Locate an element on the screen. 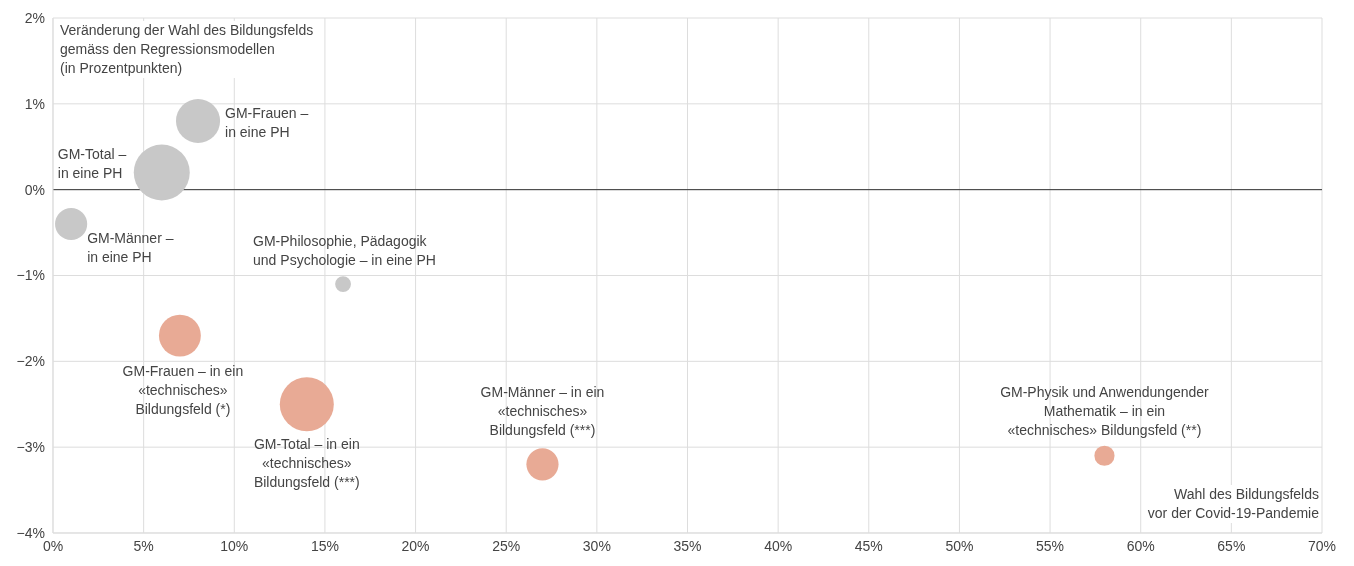 The width and height of the screenshot is (1354, 566). x-tick-label: 10% is located at coordinates (234, 545).